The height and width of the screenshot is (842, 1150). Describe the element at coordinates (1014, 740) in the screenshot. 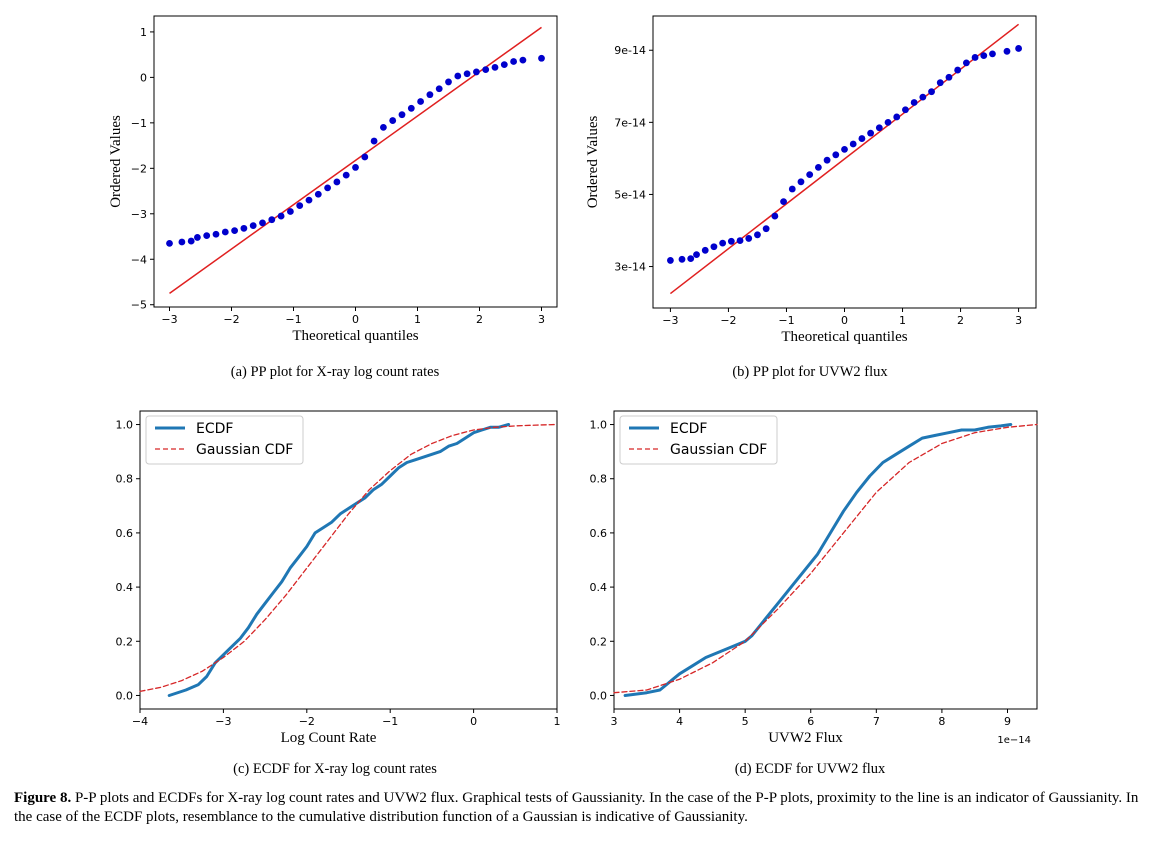

I see `x-offset-label: 1e−14` at that location.